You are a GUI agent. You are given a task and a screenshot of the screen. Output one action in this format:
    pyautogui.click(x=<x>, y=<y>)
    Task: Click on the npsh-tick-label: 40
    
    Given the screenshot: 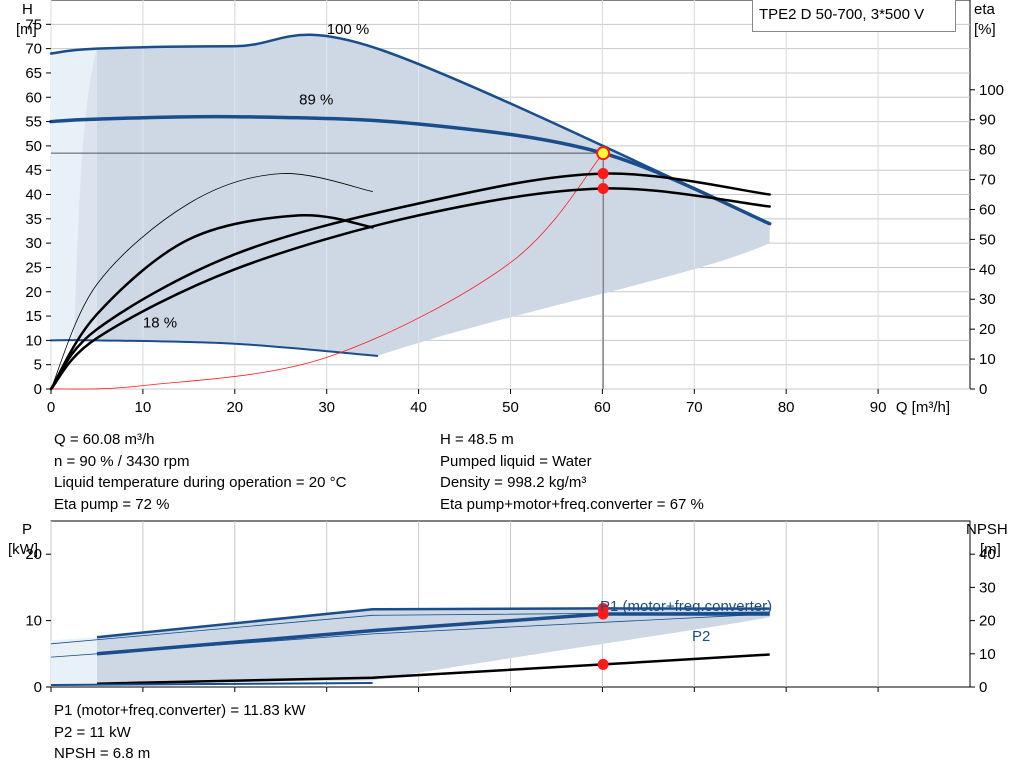 What is the action you would take?
    pyautogui.click(x=987, y=554)
    